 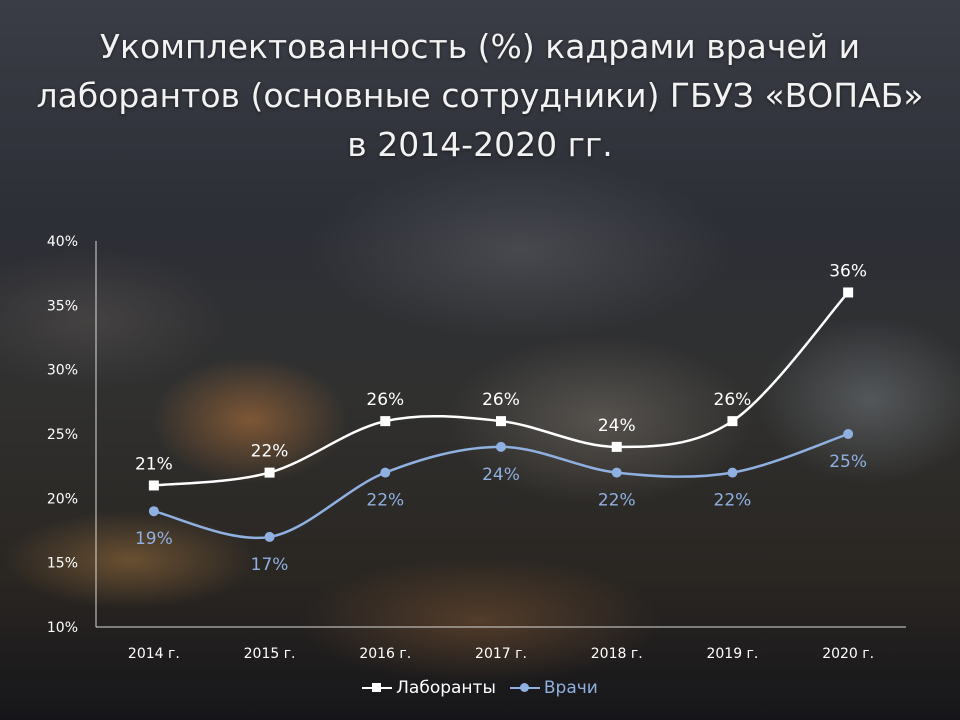 I want to click on y-tick-label: 40%, so click(x=62, y=242).